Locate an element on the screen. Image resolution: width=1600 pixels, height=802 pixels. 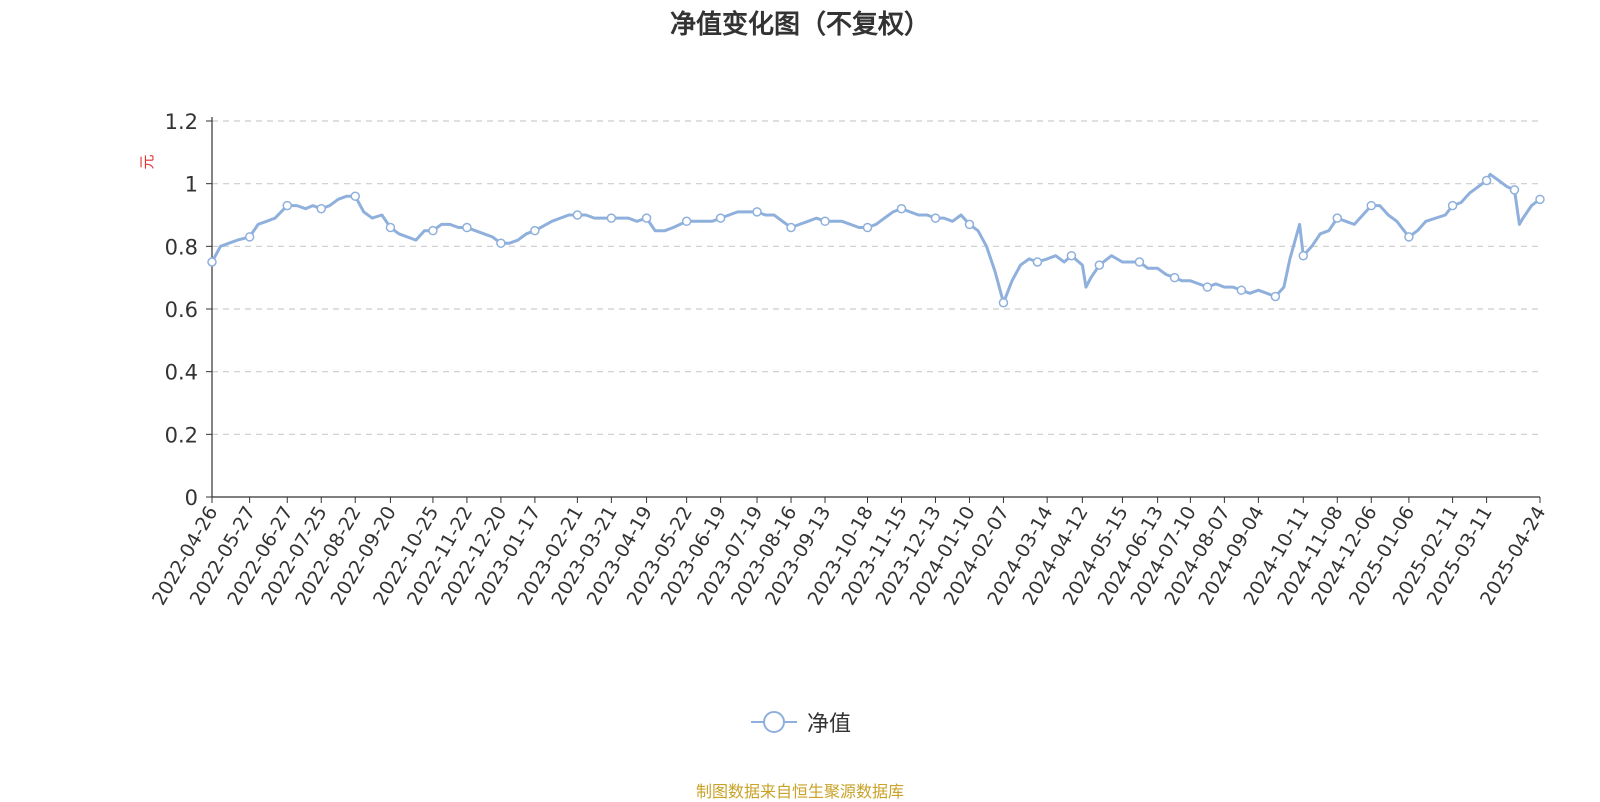
y-tick-label: 0.8 is located at coordinates (181, 247).